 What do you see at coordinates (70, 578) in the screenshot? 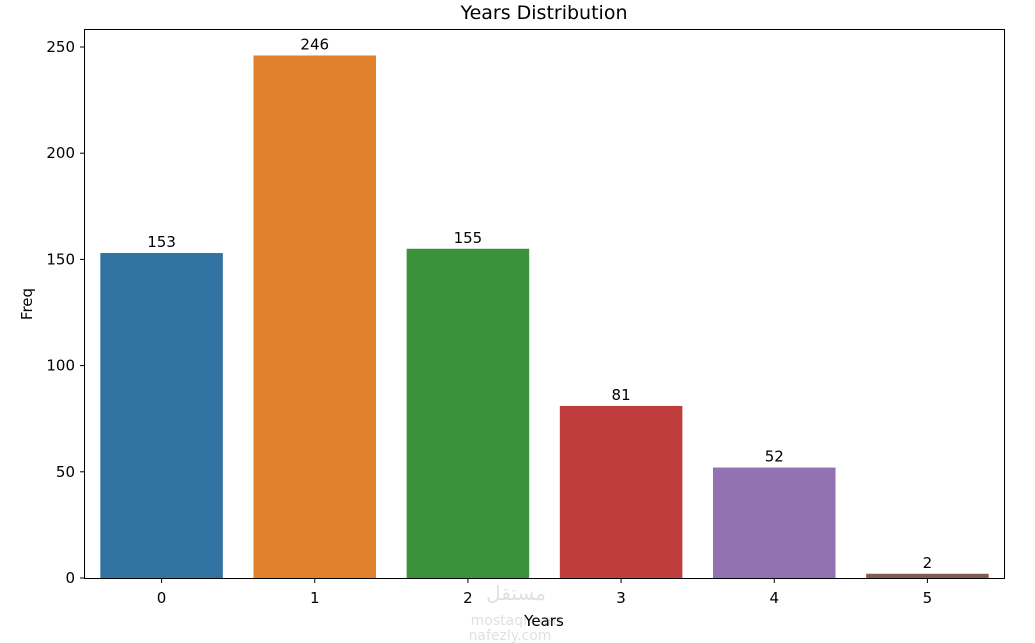
I see `y-tick-label-0: 0` at bounding box center [70, 578].